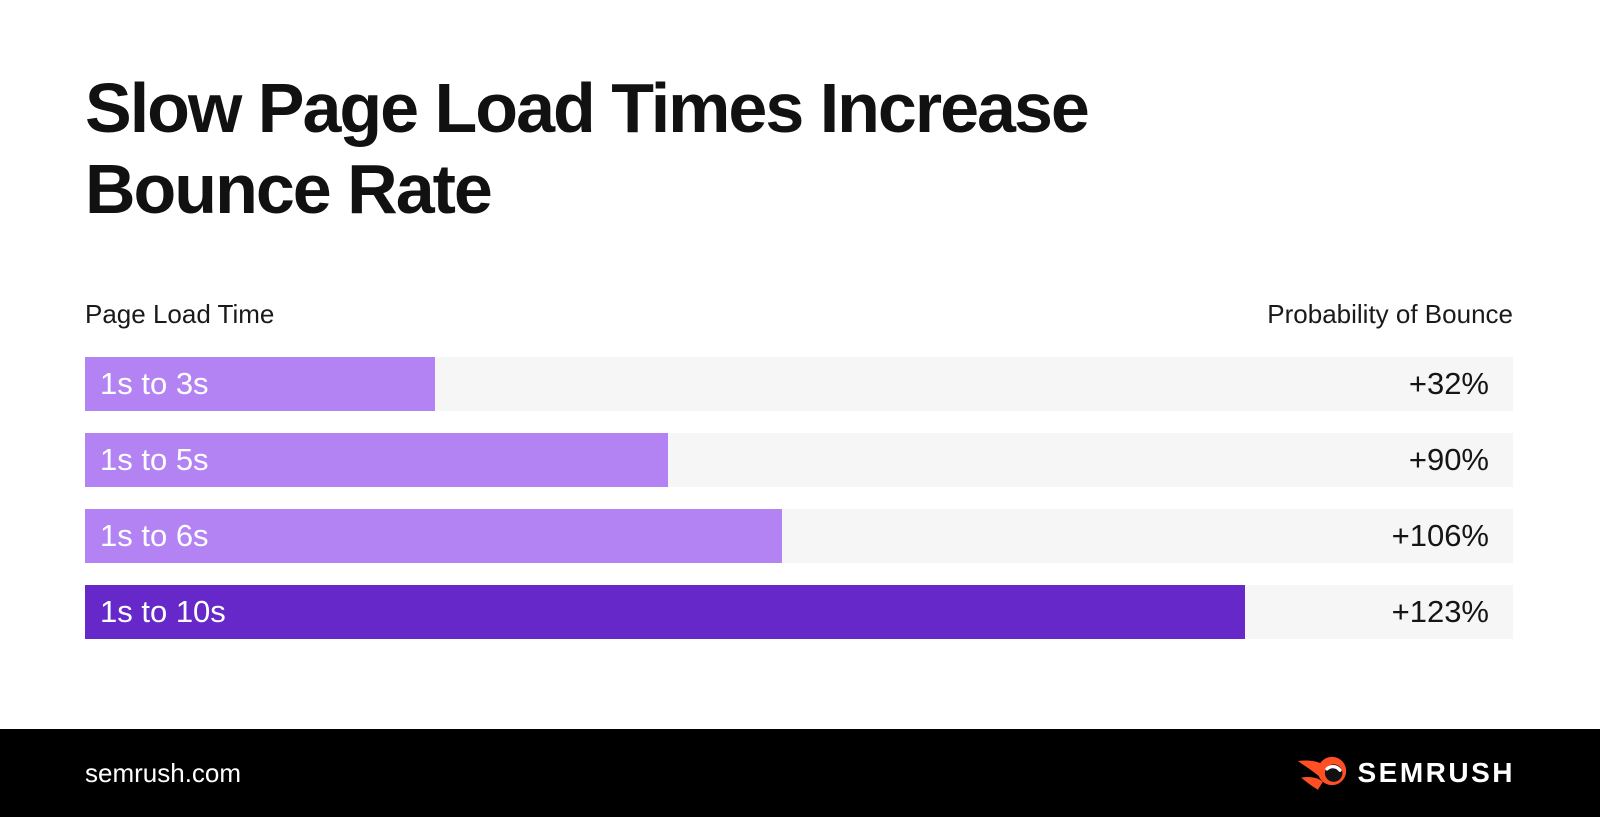 This screenshot has width=1600, height=817. Describe the element at coordinates (800, 773) in the screenshot. I see `footer-bar: semrush.com SEMRUSH` at that location.